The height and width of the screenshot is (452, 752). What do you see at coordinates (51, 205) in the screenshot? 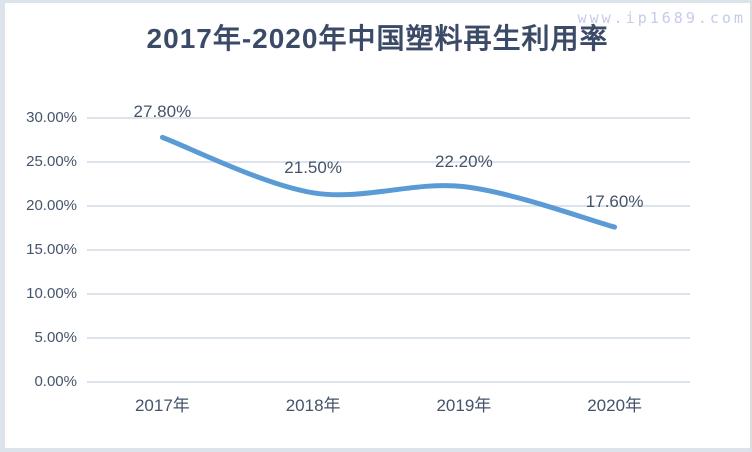
I see `y-axis-tick-label: 20.00%` at bounding box center [51, 205].